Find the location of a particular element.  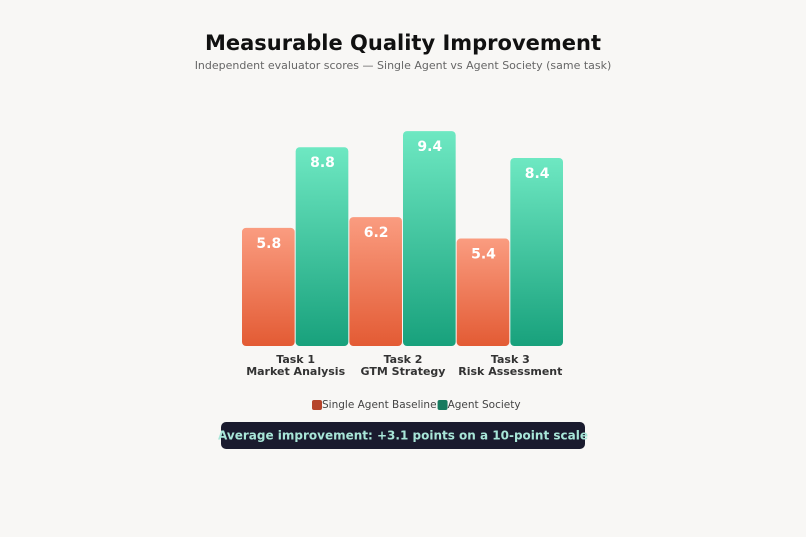

value-label: 8.8 is located at coordinates (322, 163).